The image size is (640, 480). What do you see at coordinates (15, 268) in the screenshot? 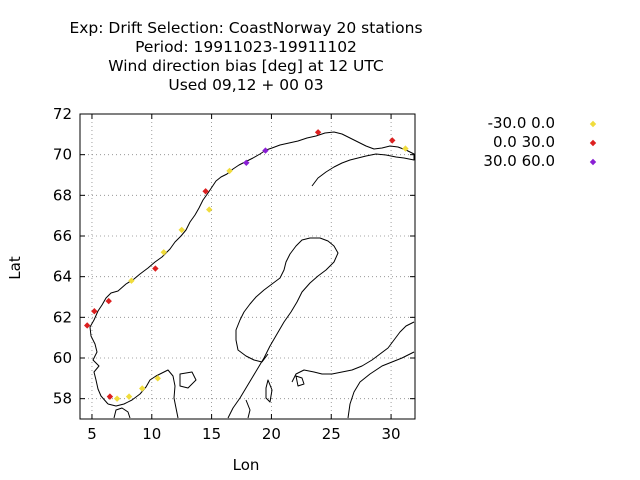
I see `y-axis-label: Lat` at bounding box center [15, 268].